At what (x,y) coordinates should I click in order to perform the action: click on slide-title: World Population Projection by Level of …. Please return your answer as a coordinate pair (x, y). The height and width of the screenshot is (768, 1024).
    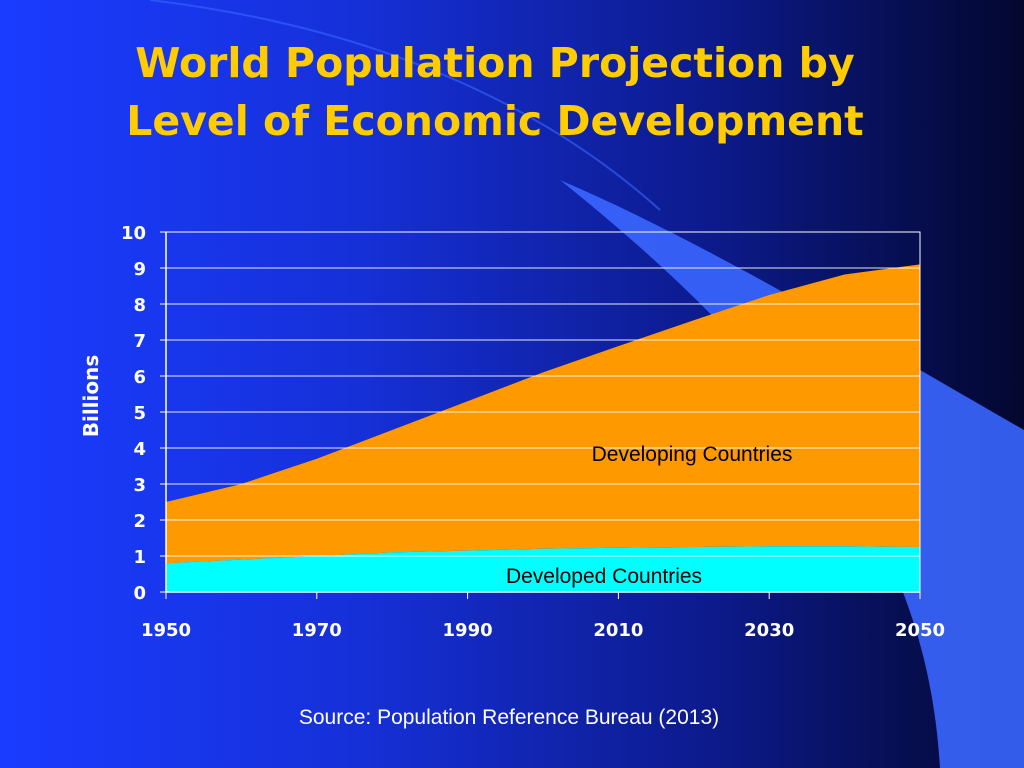
    Looking at the image, I should click on (495, 92).